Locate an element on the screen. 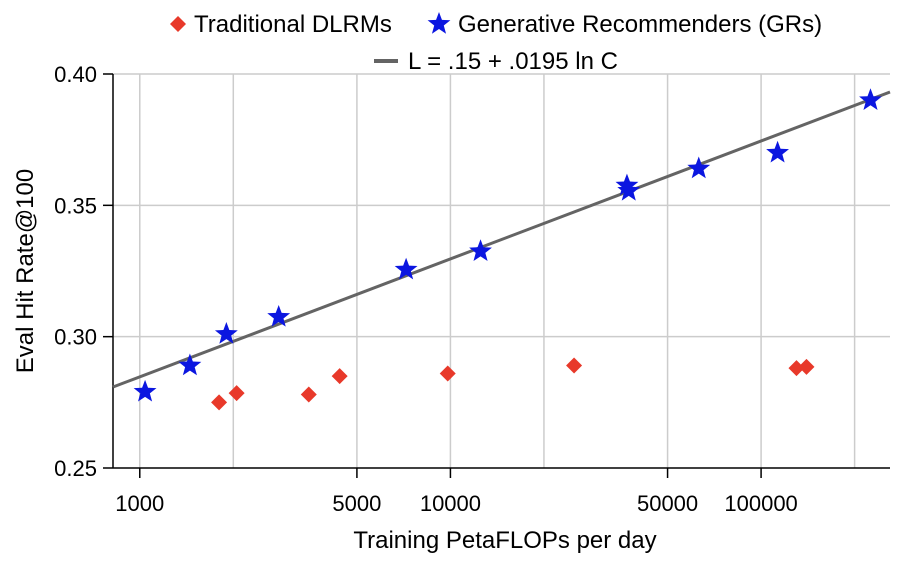 The image size is (922, 570). x-tick-label: 5000 is located at coordinates (356, 503).